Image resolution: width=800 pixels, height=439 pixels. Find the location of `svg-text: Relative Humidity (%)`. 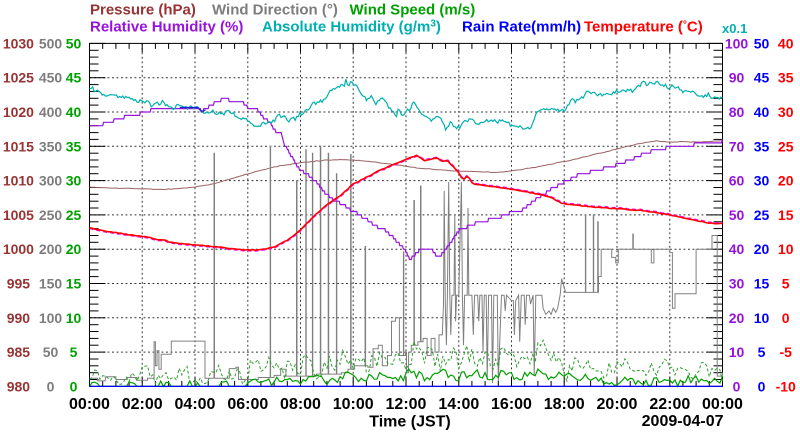

svg-text: Relative Humidity (%) is located at coordinates (166, 27).